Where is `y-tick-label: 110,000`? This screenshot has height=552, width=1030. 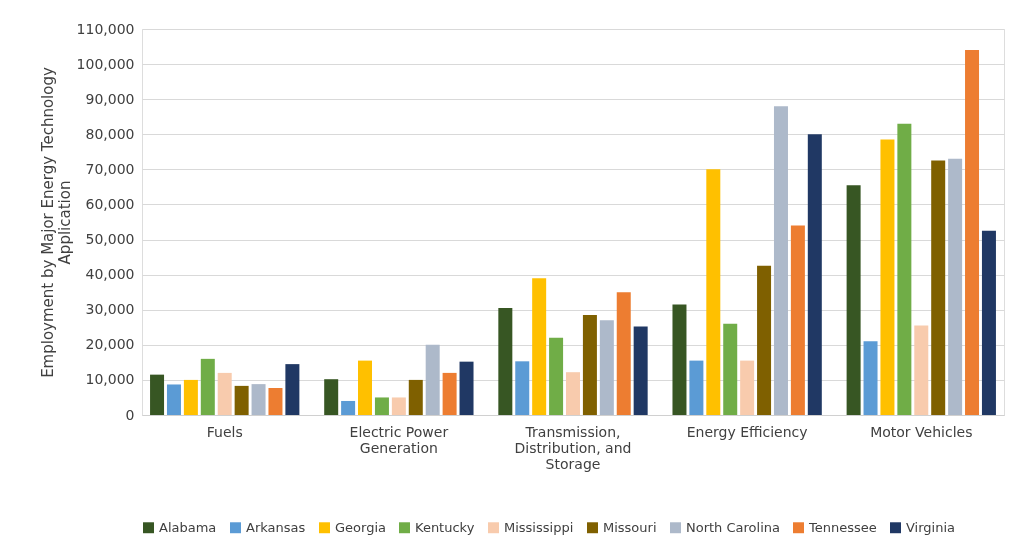
y-tick-label: 110,000 is located at coordinates (105, 28).